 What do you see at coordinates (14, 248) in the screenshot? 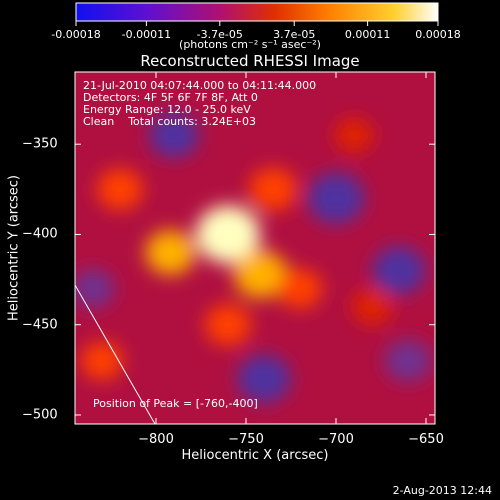
I see `y-axis-label: Heliocentric Y (arcsec)` at bounding box center [14, 248].